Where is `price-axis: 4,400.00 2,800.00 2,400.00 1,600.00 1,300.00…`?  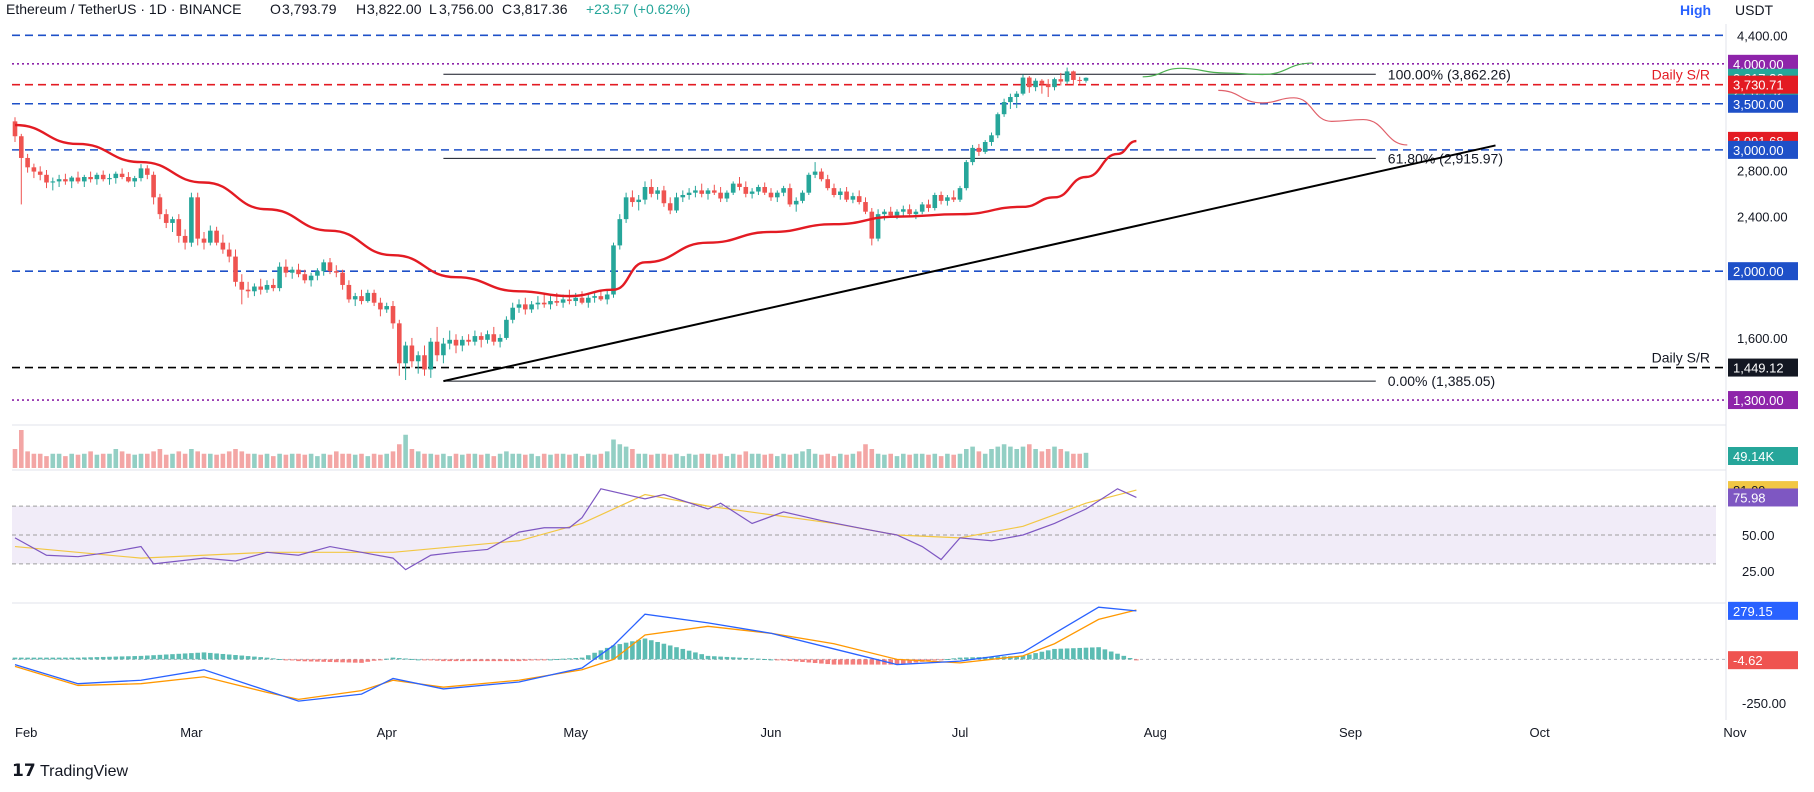 price-axis: 4,400.00 2,800.00 2,400.00 1,600.00 1,300.00… is located at coordinates (1763, 349).